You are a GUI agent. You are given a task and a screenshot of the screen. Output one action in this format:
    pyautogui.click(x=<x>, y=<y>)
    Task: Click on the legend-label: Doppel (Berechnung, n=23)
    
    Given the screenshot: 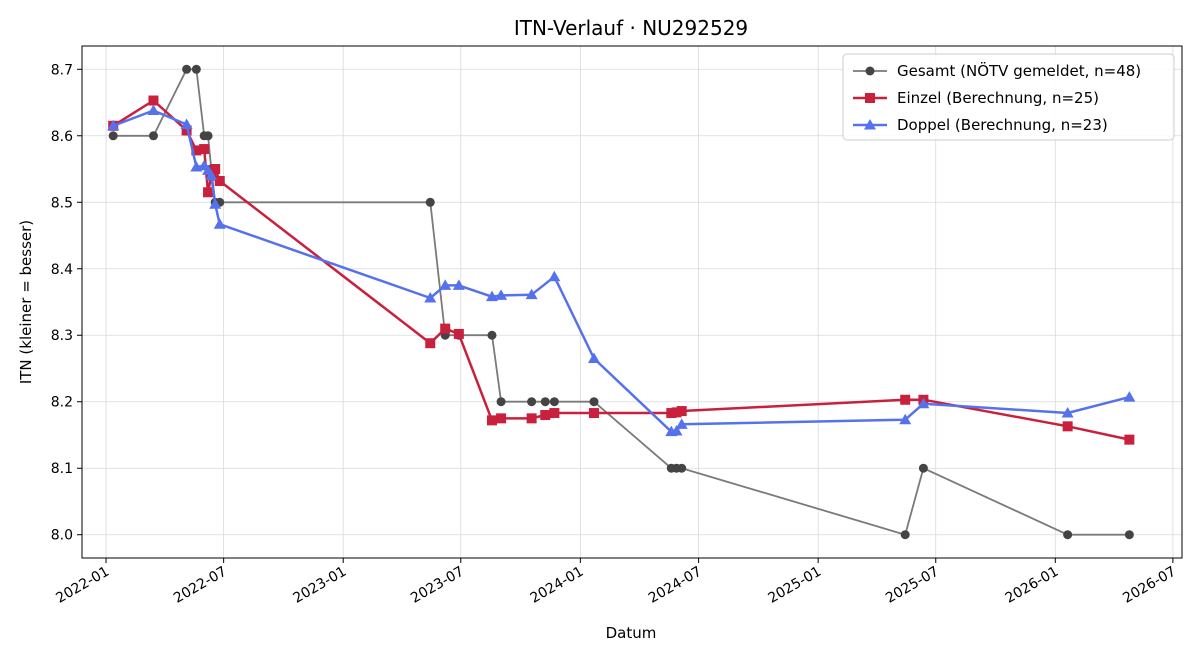 What is the action you would take?
    pyautogui.click(x=1002, y=125)
    